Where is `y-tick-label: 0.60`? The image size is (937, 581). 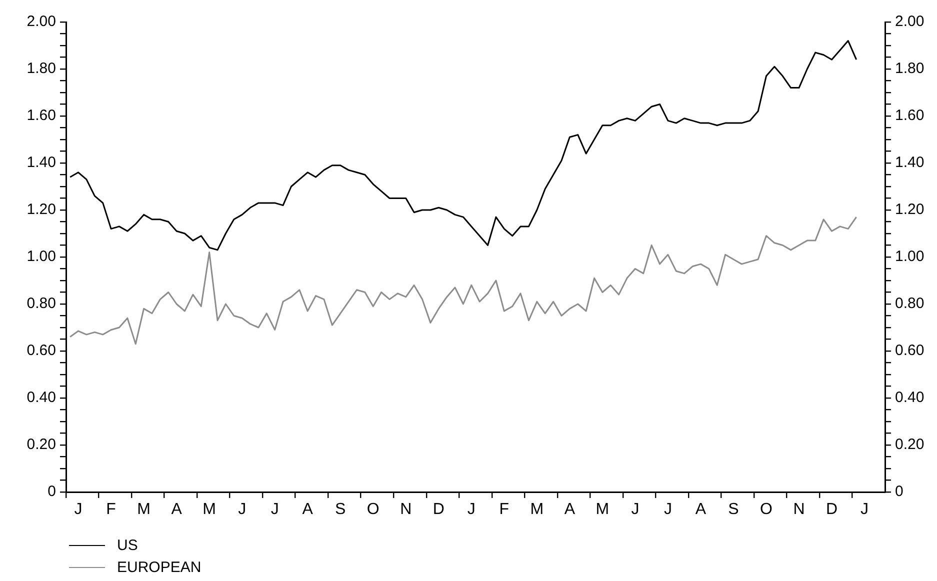 y-tick-label: 0.60 is located at coordinates (41, 351).